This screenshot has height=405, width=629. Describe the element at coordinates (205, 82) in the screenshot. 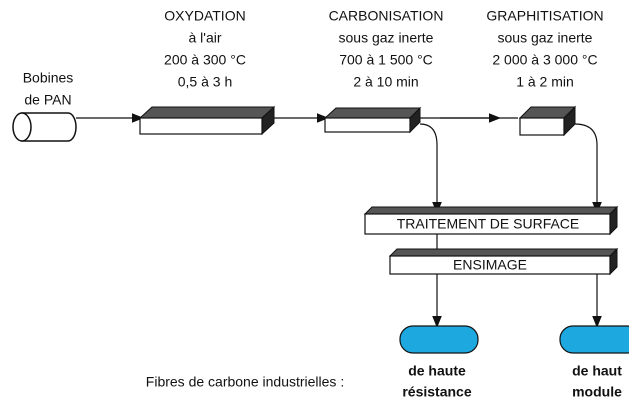

I see `stage-line: 0,5 à 3 h` at that location.